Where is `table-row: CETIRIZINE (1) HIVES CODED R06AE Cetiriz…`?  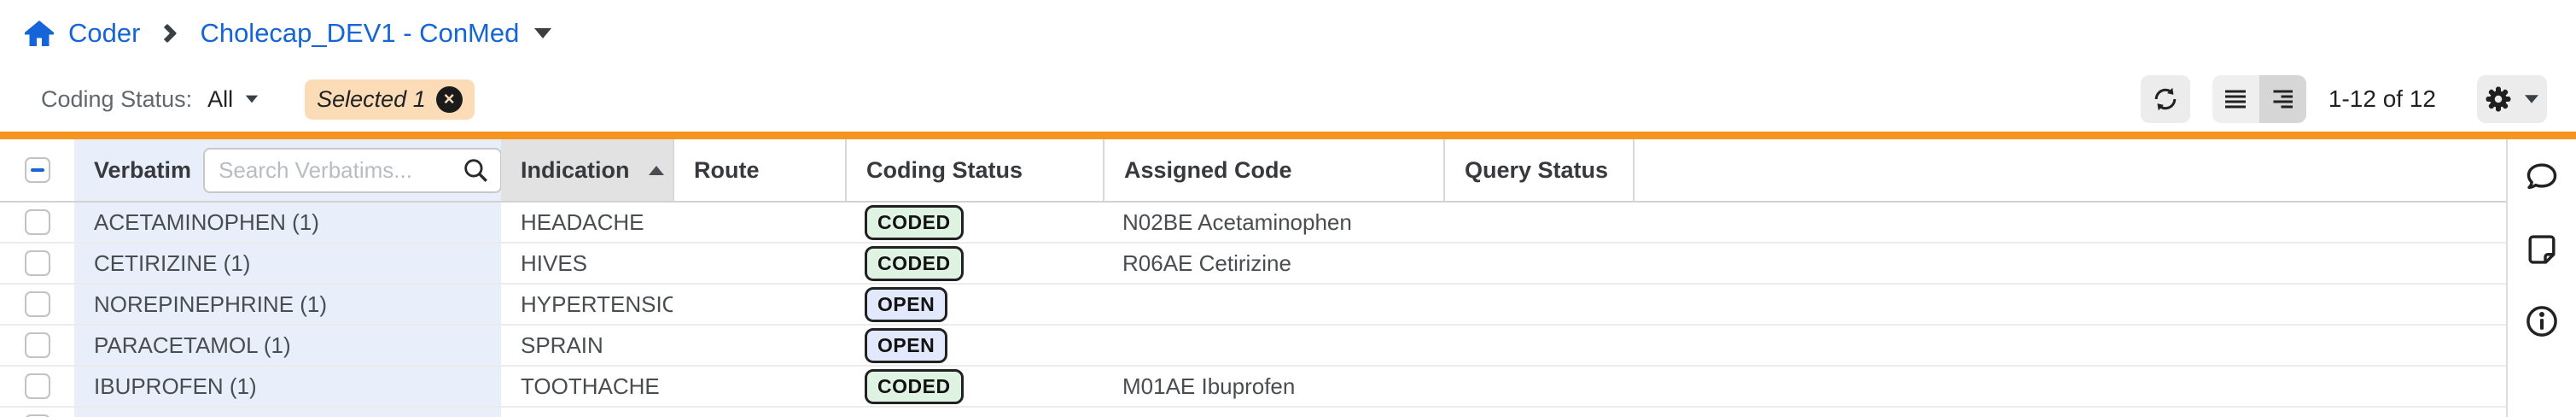 table-row: CETIRIZINE (1) HIVES CODED R06AE Cetiriz… is located at coordinates (1253, 264).